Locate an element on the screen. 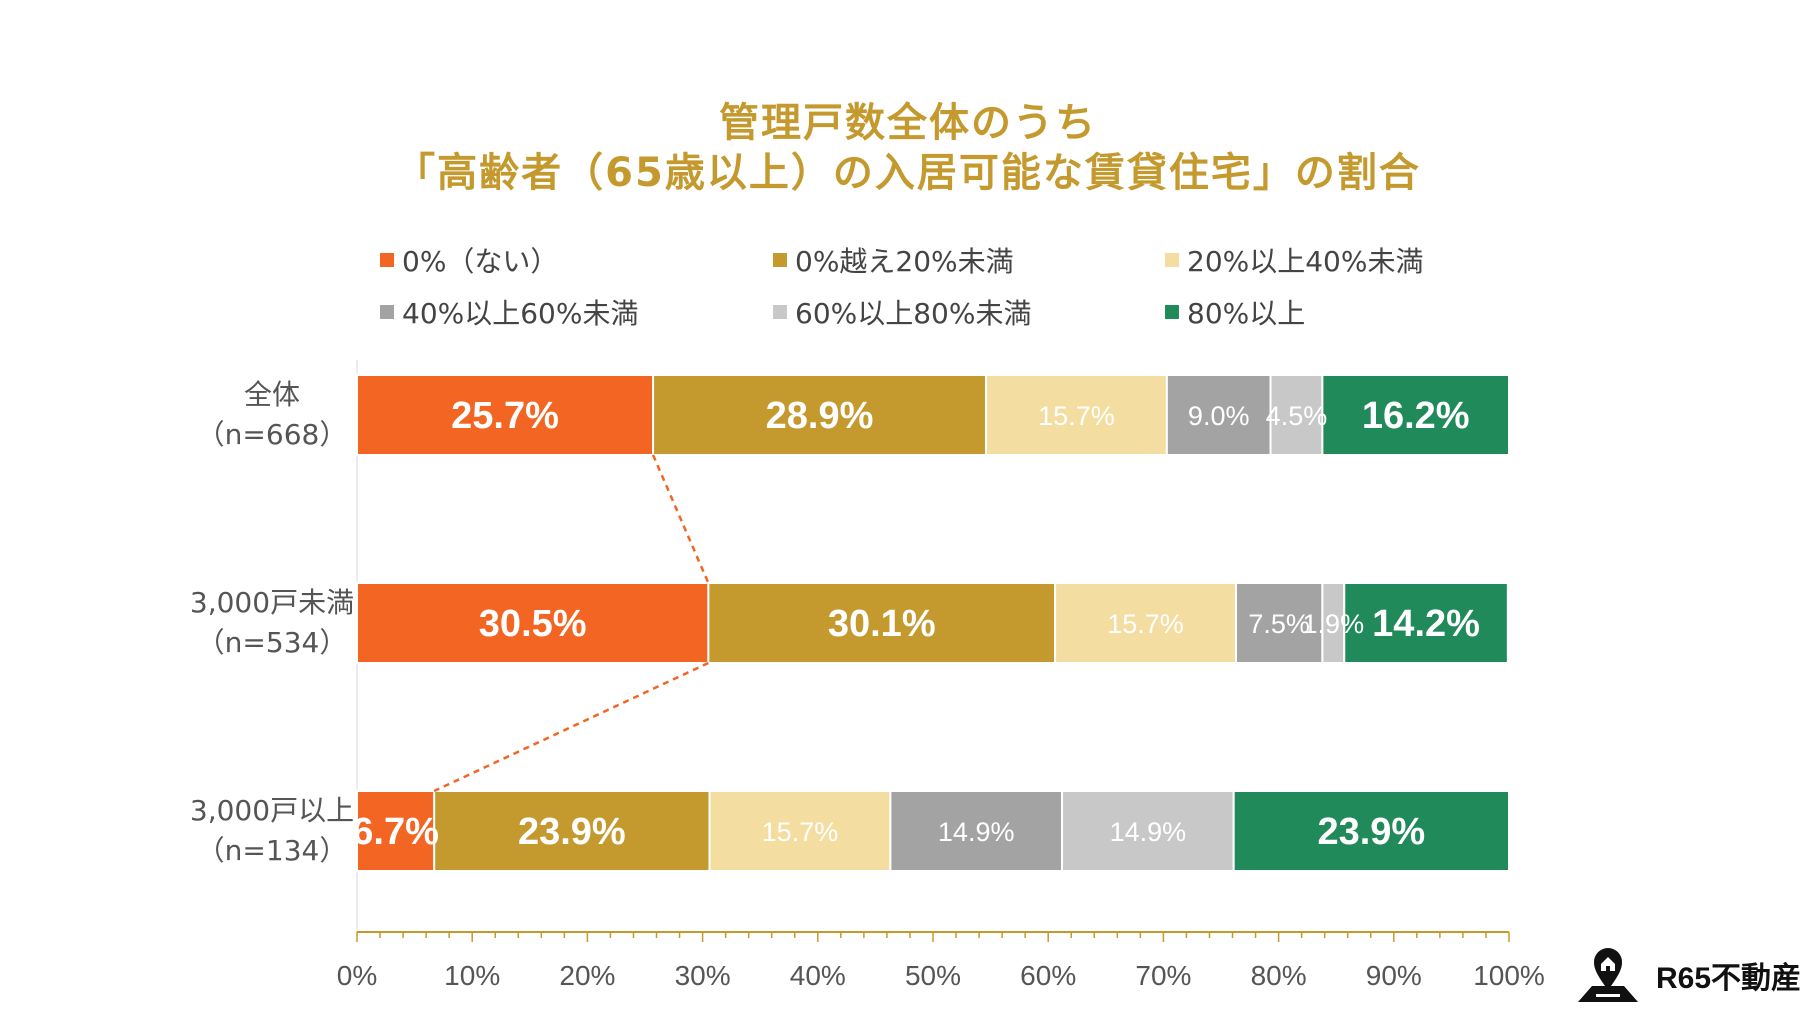 The height and width of the screenshot is (1020, 1816). category-label: 全体 （n=668） is located at coordinates (272, 415).